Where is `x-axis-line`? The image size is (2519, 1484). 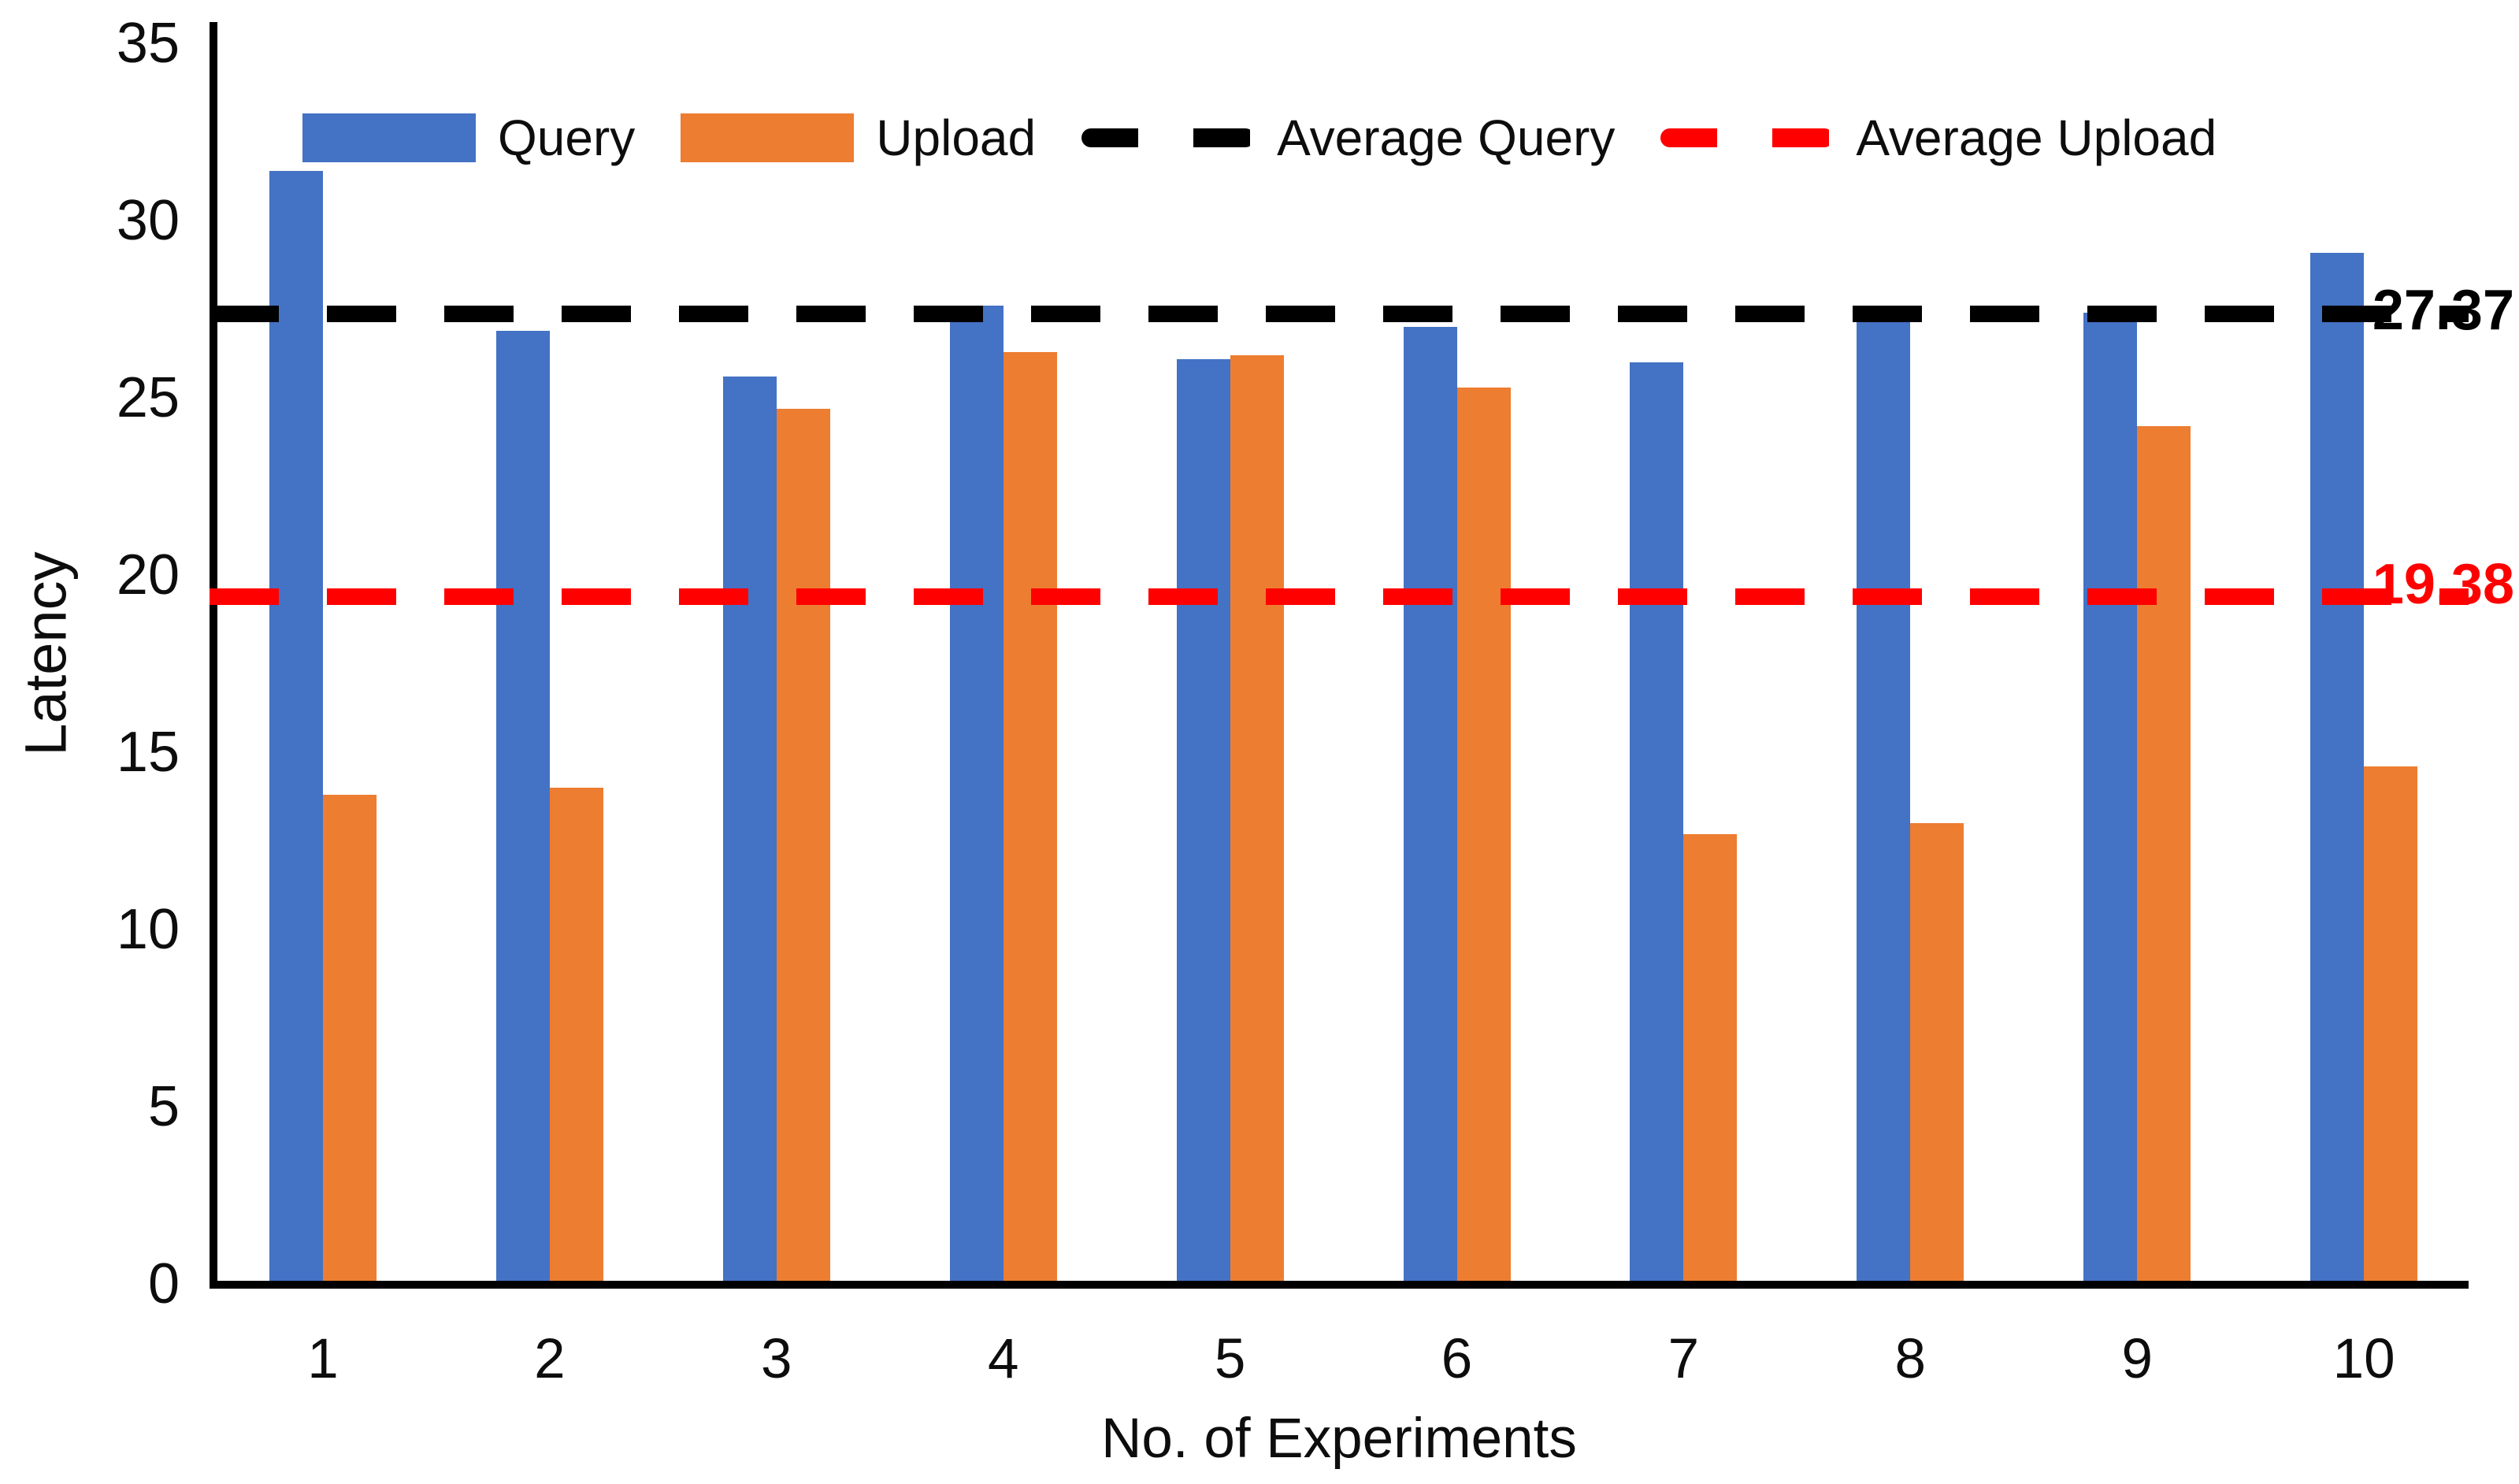 x-axis-line is located at coordinates (1339, 1285).